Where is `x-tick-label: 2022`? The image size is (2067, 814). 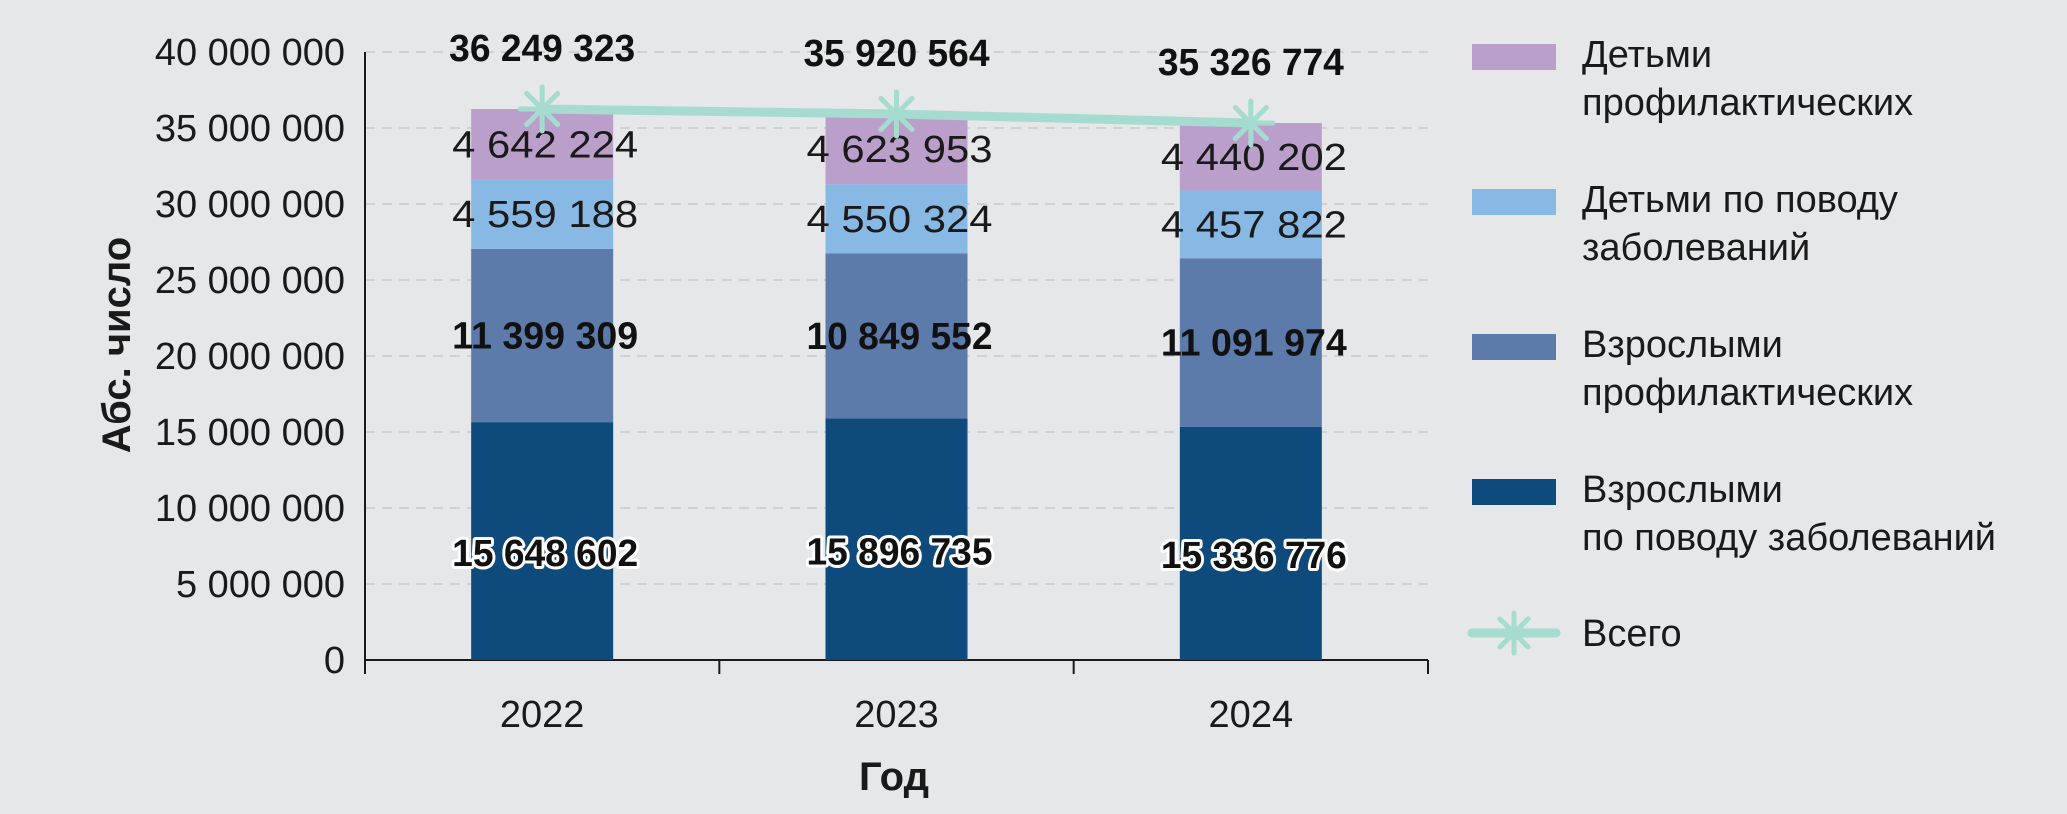
x-tick-label: 2022 is located at coordinates (542, 715).